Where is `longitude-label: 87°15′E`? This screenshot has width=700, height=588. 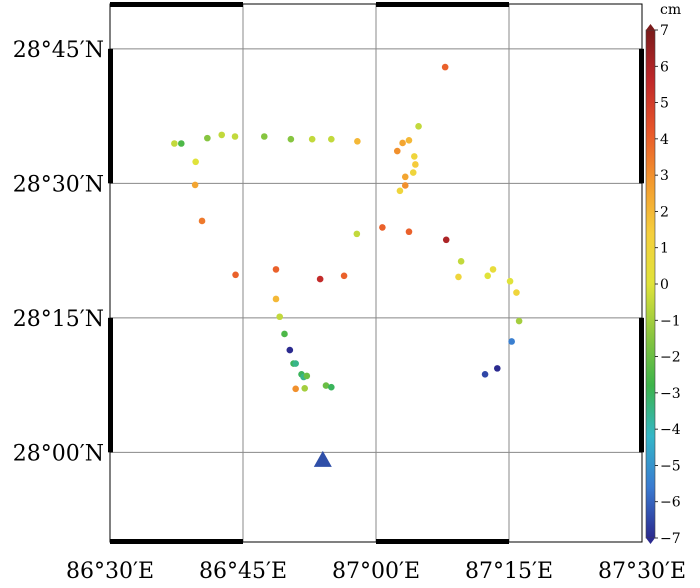
longitude-label: 87°15′E is located at coordinates (509, 571).